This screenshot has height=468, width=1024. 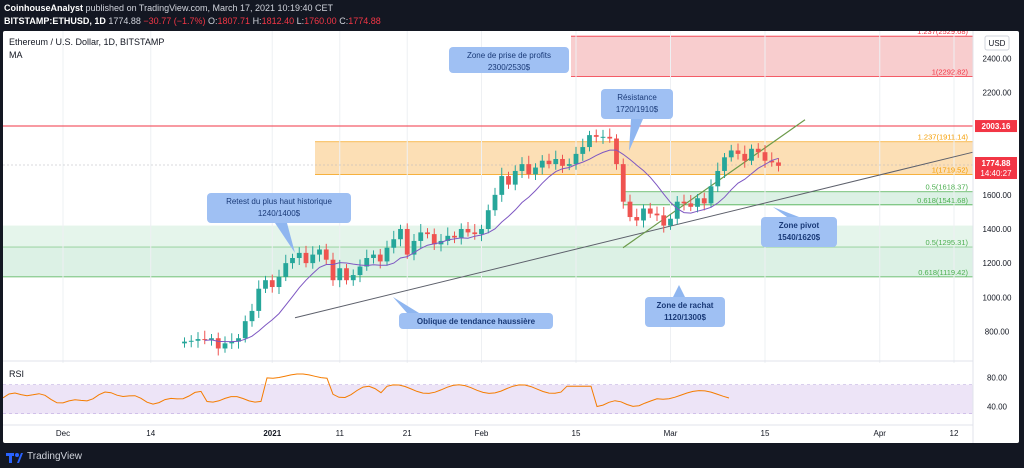 What do you see at coordinates (685, 312) in the screenshot?
I see `buy-callout-box` at bounding box center [685, 312].